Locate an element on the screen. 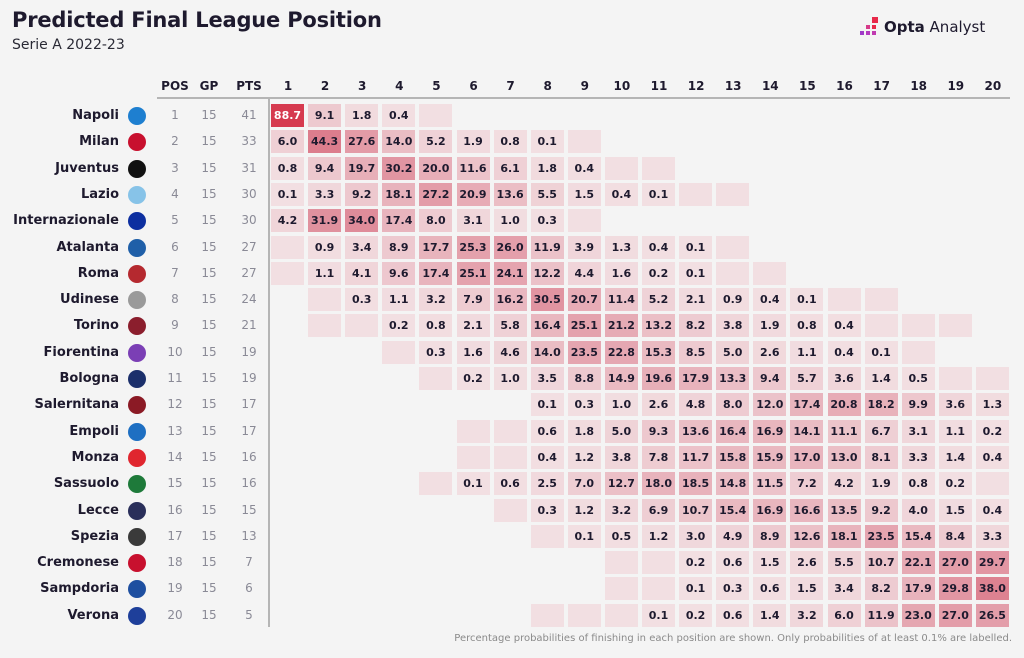 The height and width of the screenshot is (658, 1024). heatmap-cell: 15.8 is located at coordinates (733, 457).